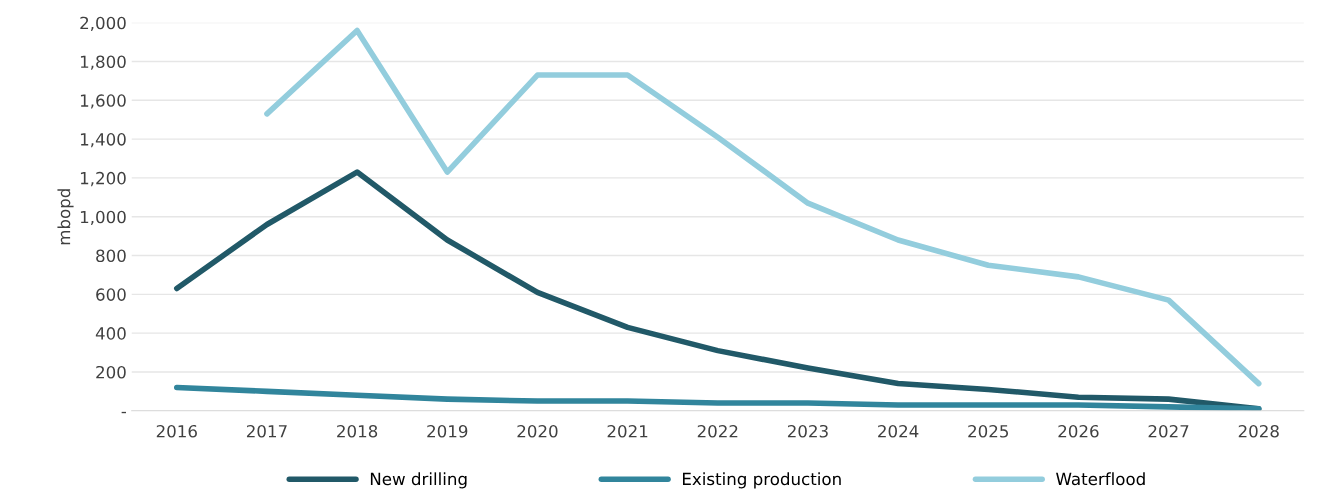 Image resolution: width=1317 pixels, height=504 pixels. What do you see at coordinates (111, 372) in the screenshot?
I see `y-tick-label: 200` at bounding box center [111, 372].